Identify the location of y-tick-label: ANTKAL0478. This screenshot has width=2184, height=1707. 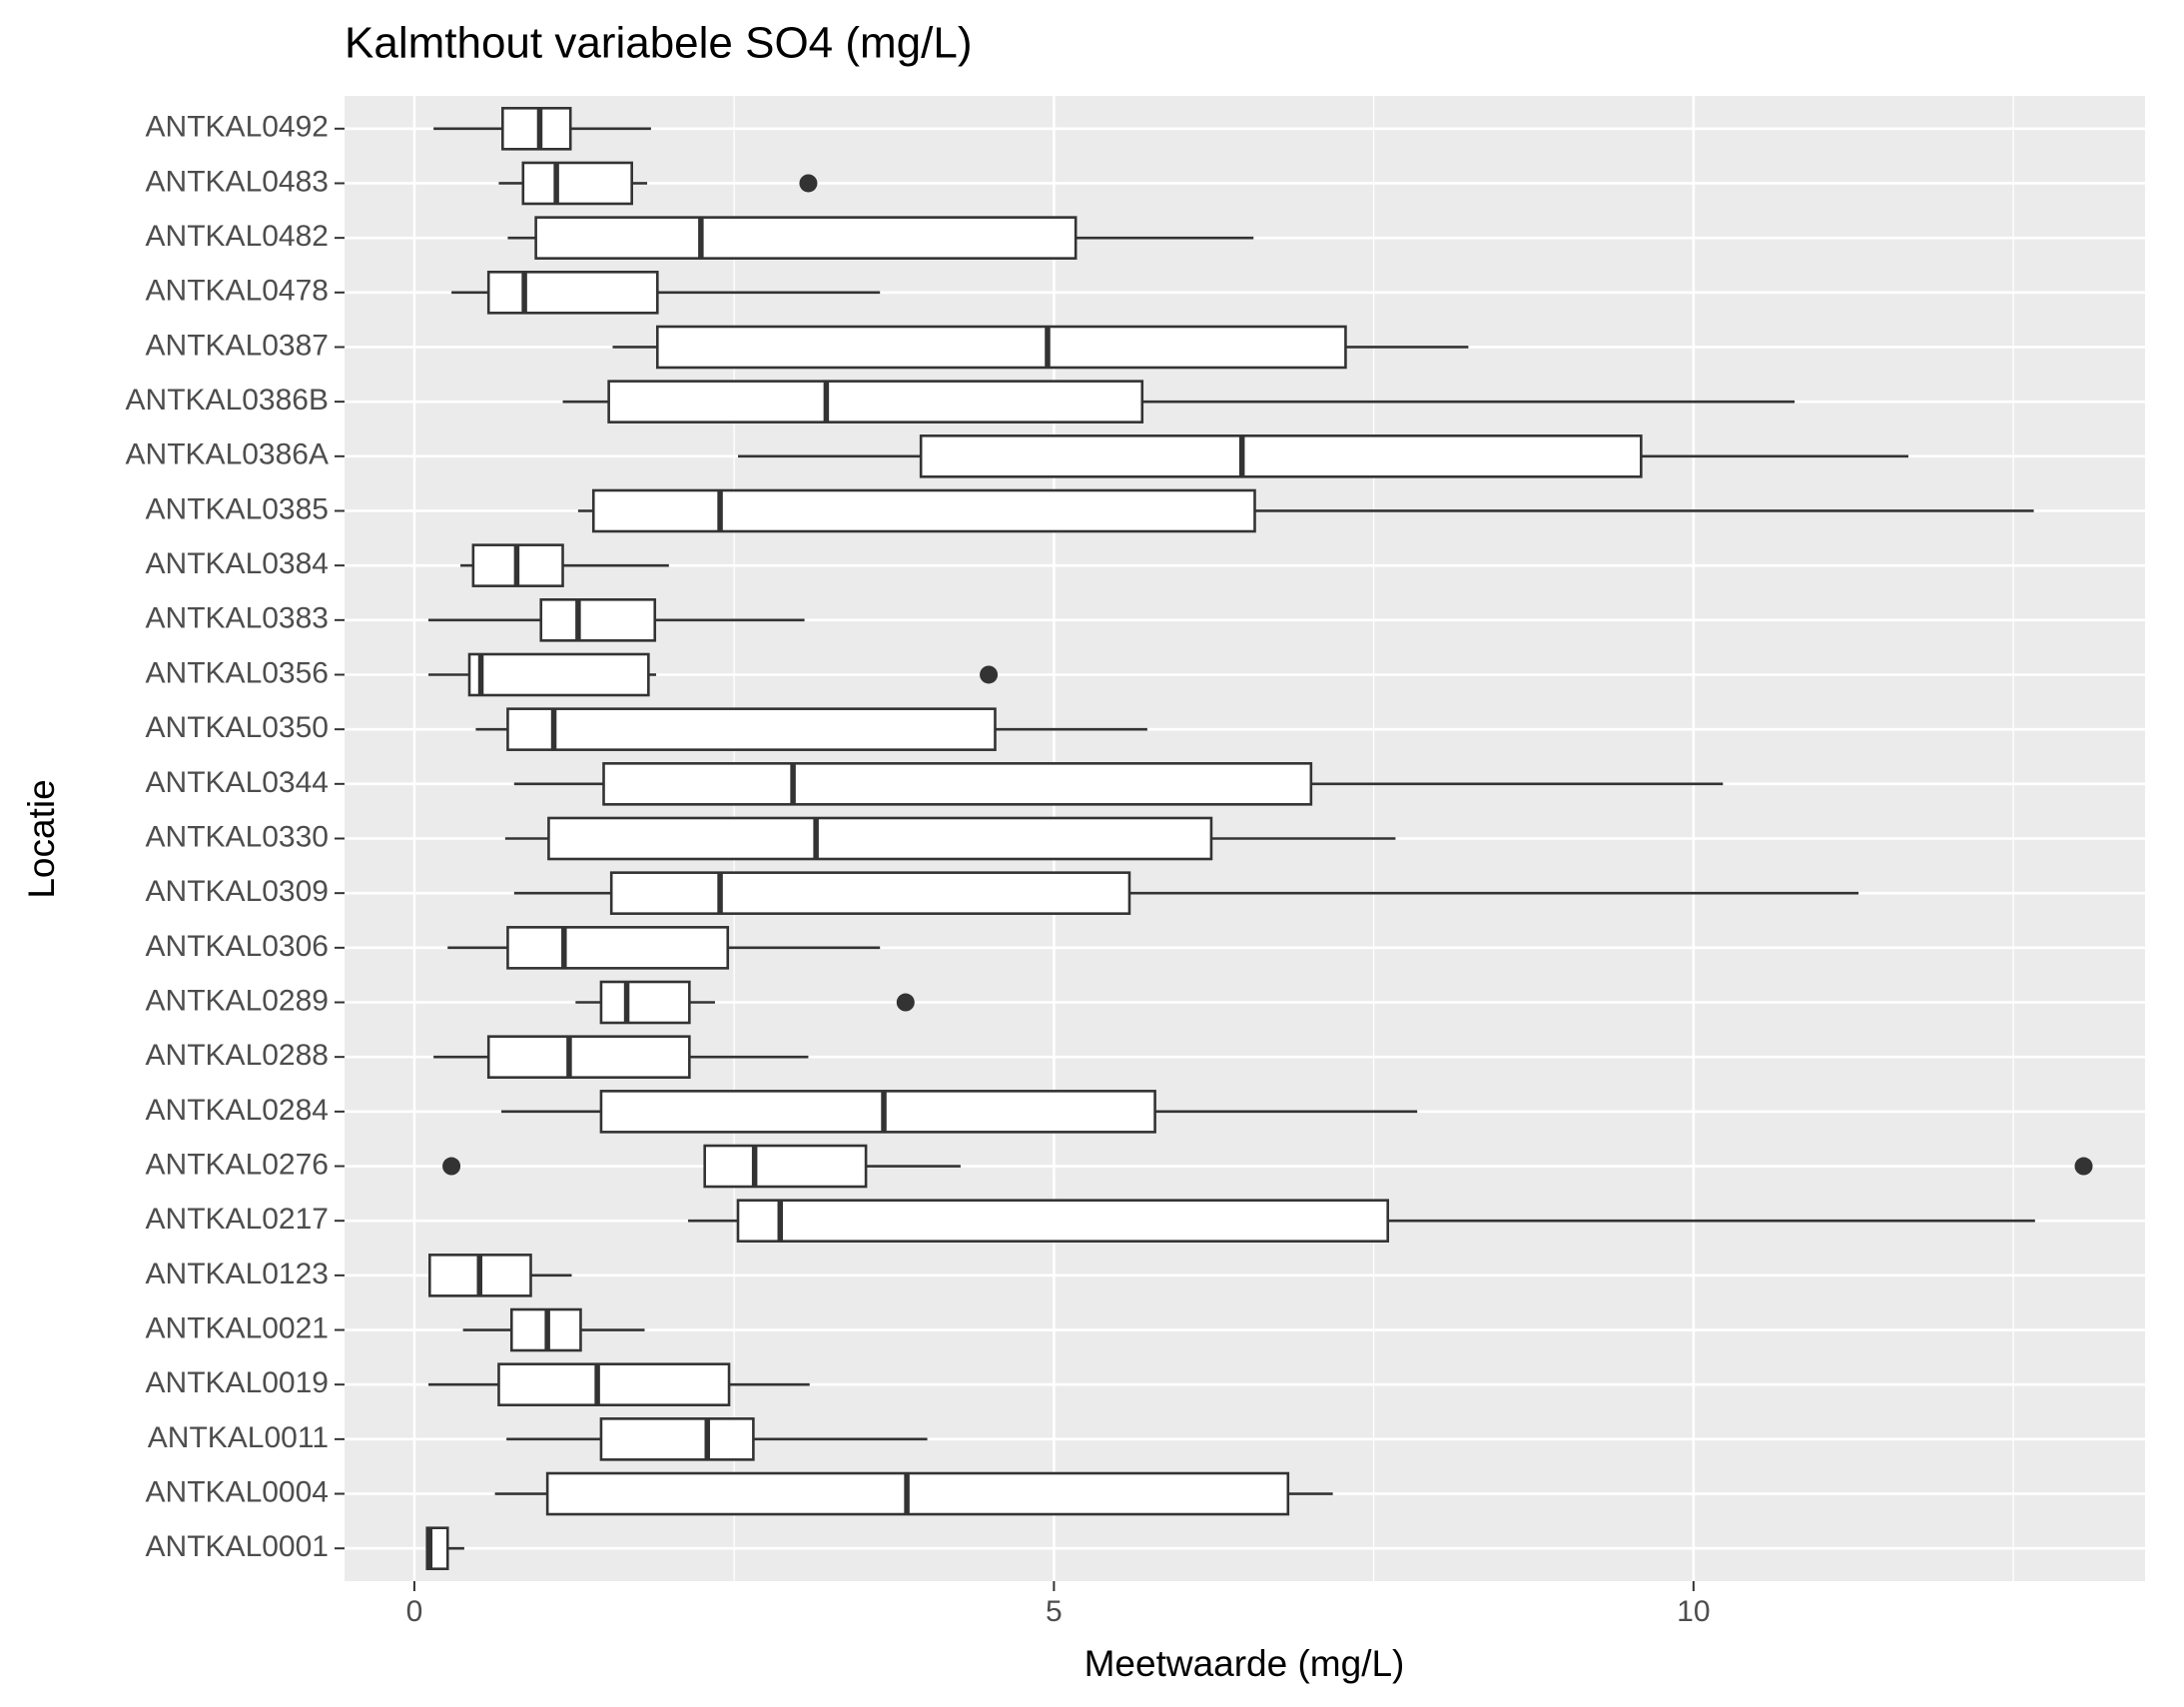
(237, 291).